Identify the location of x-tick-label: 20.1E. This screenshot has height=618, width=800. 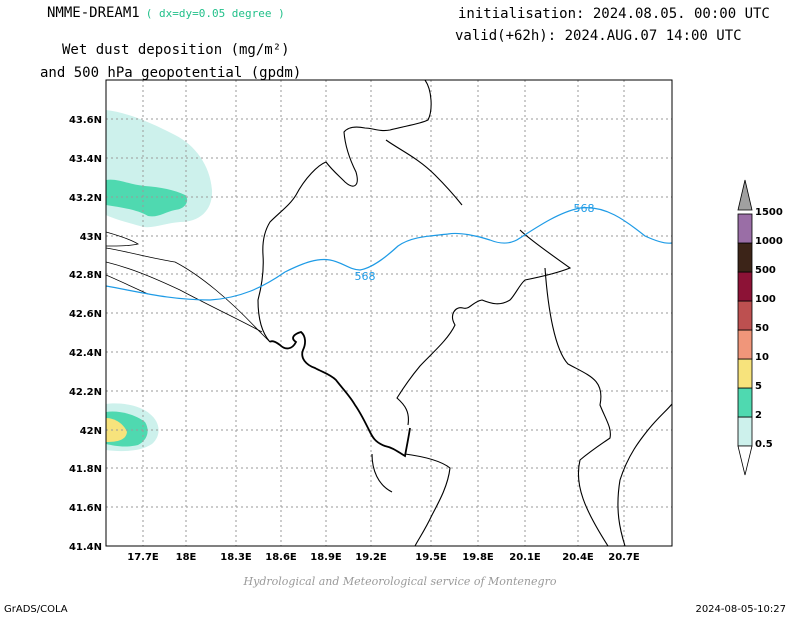
(525, 557).